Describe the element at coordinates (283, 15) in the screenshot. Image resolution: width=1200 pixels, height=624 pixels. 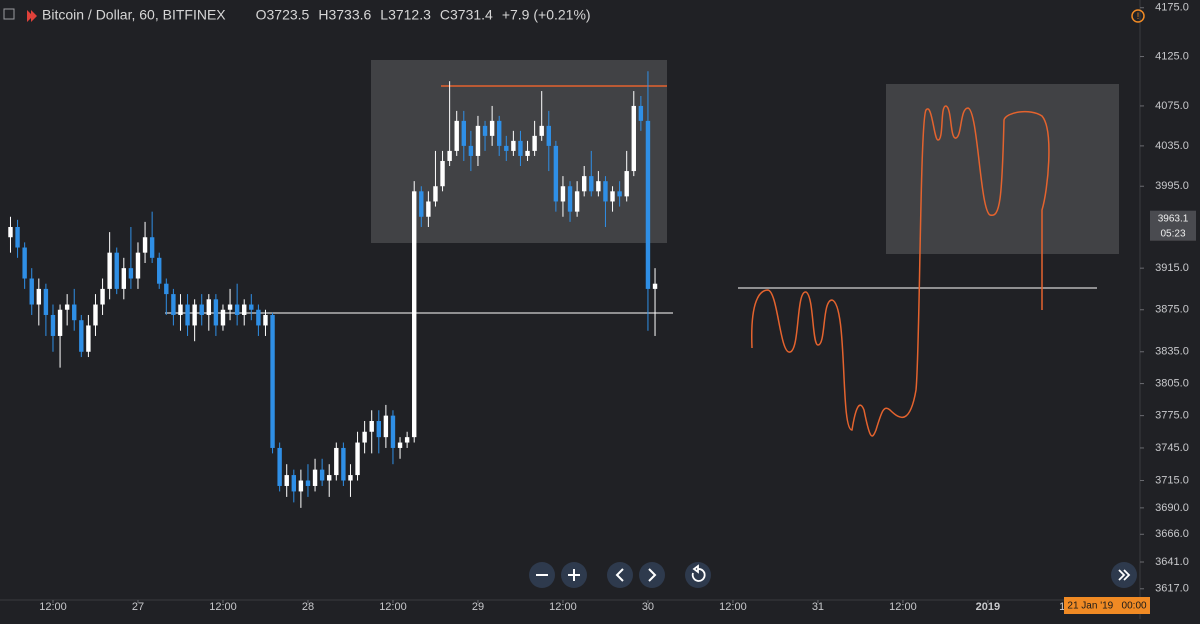
I see `header-value: O3723.5` at that location.